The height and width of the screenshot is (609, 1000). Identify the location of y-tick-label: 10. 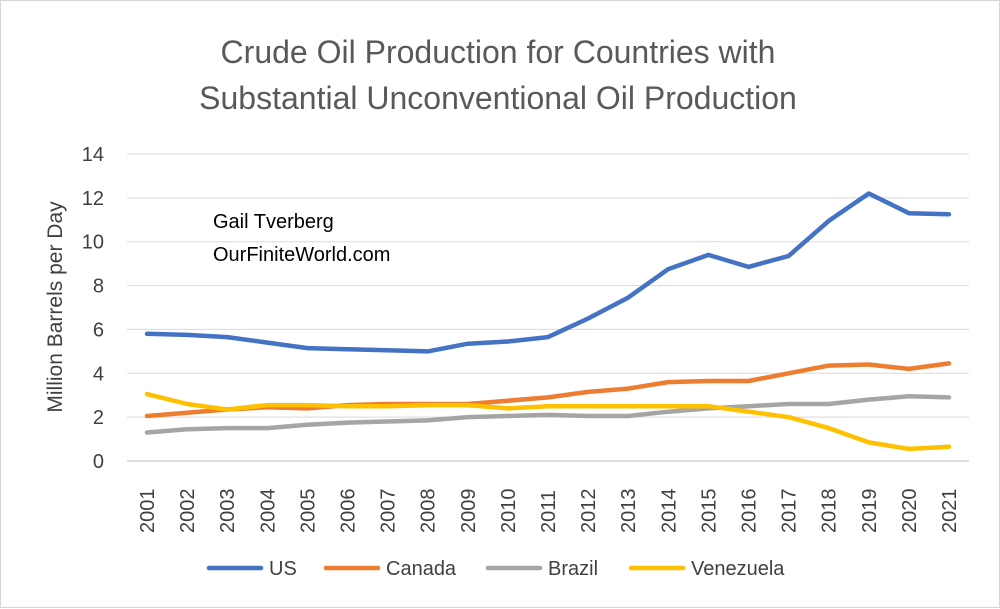
(93, 243).